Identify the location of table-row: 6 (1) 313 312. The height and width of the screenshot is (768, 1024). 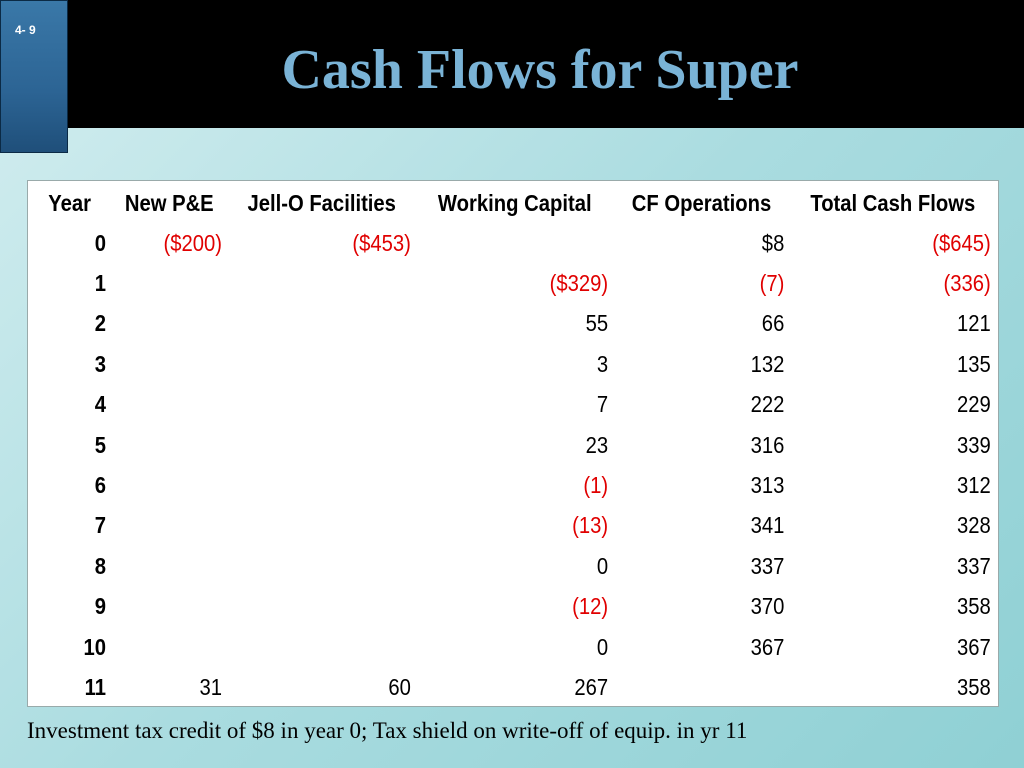
(512, 485).